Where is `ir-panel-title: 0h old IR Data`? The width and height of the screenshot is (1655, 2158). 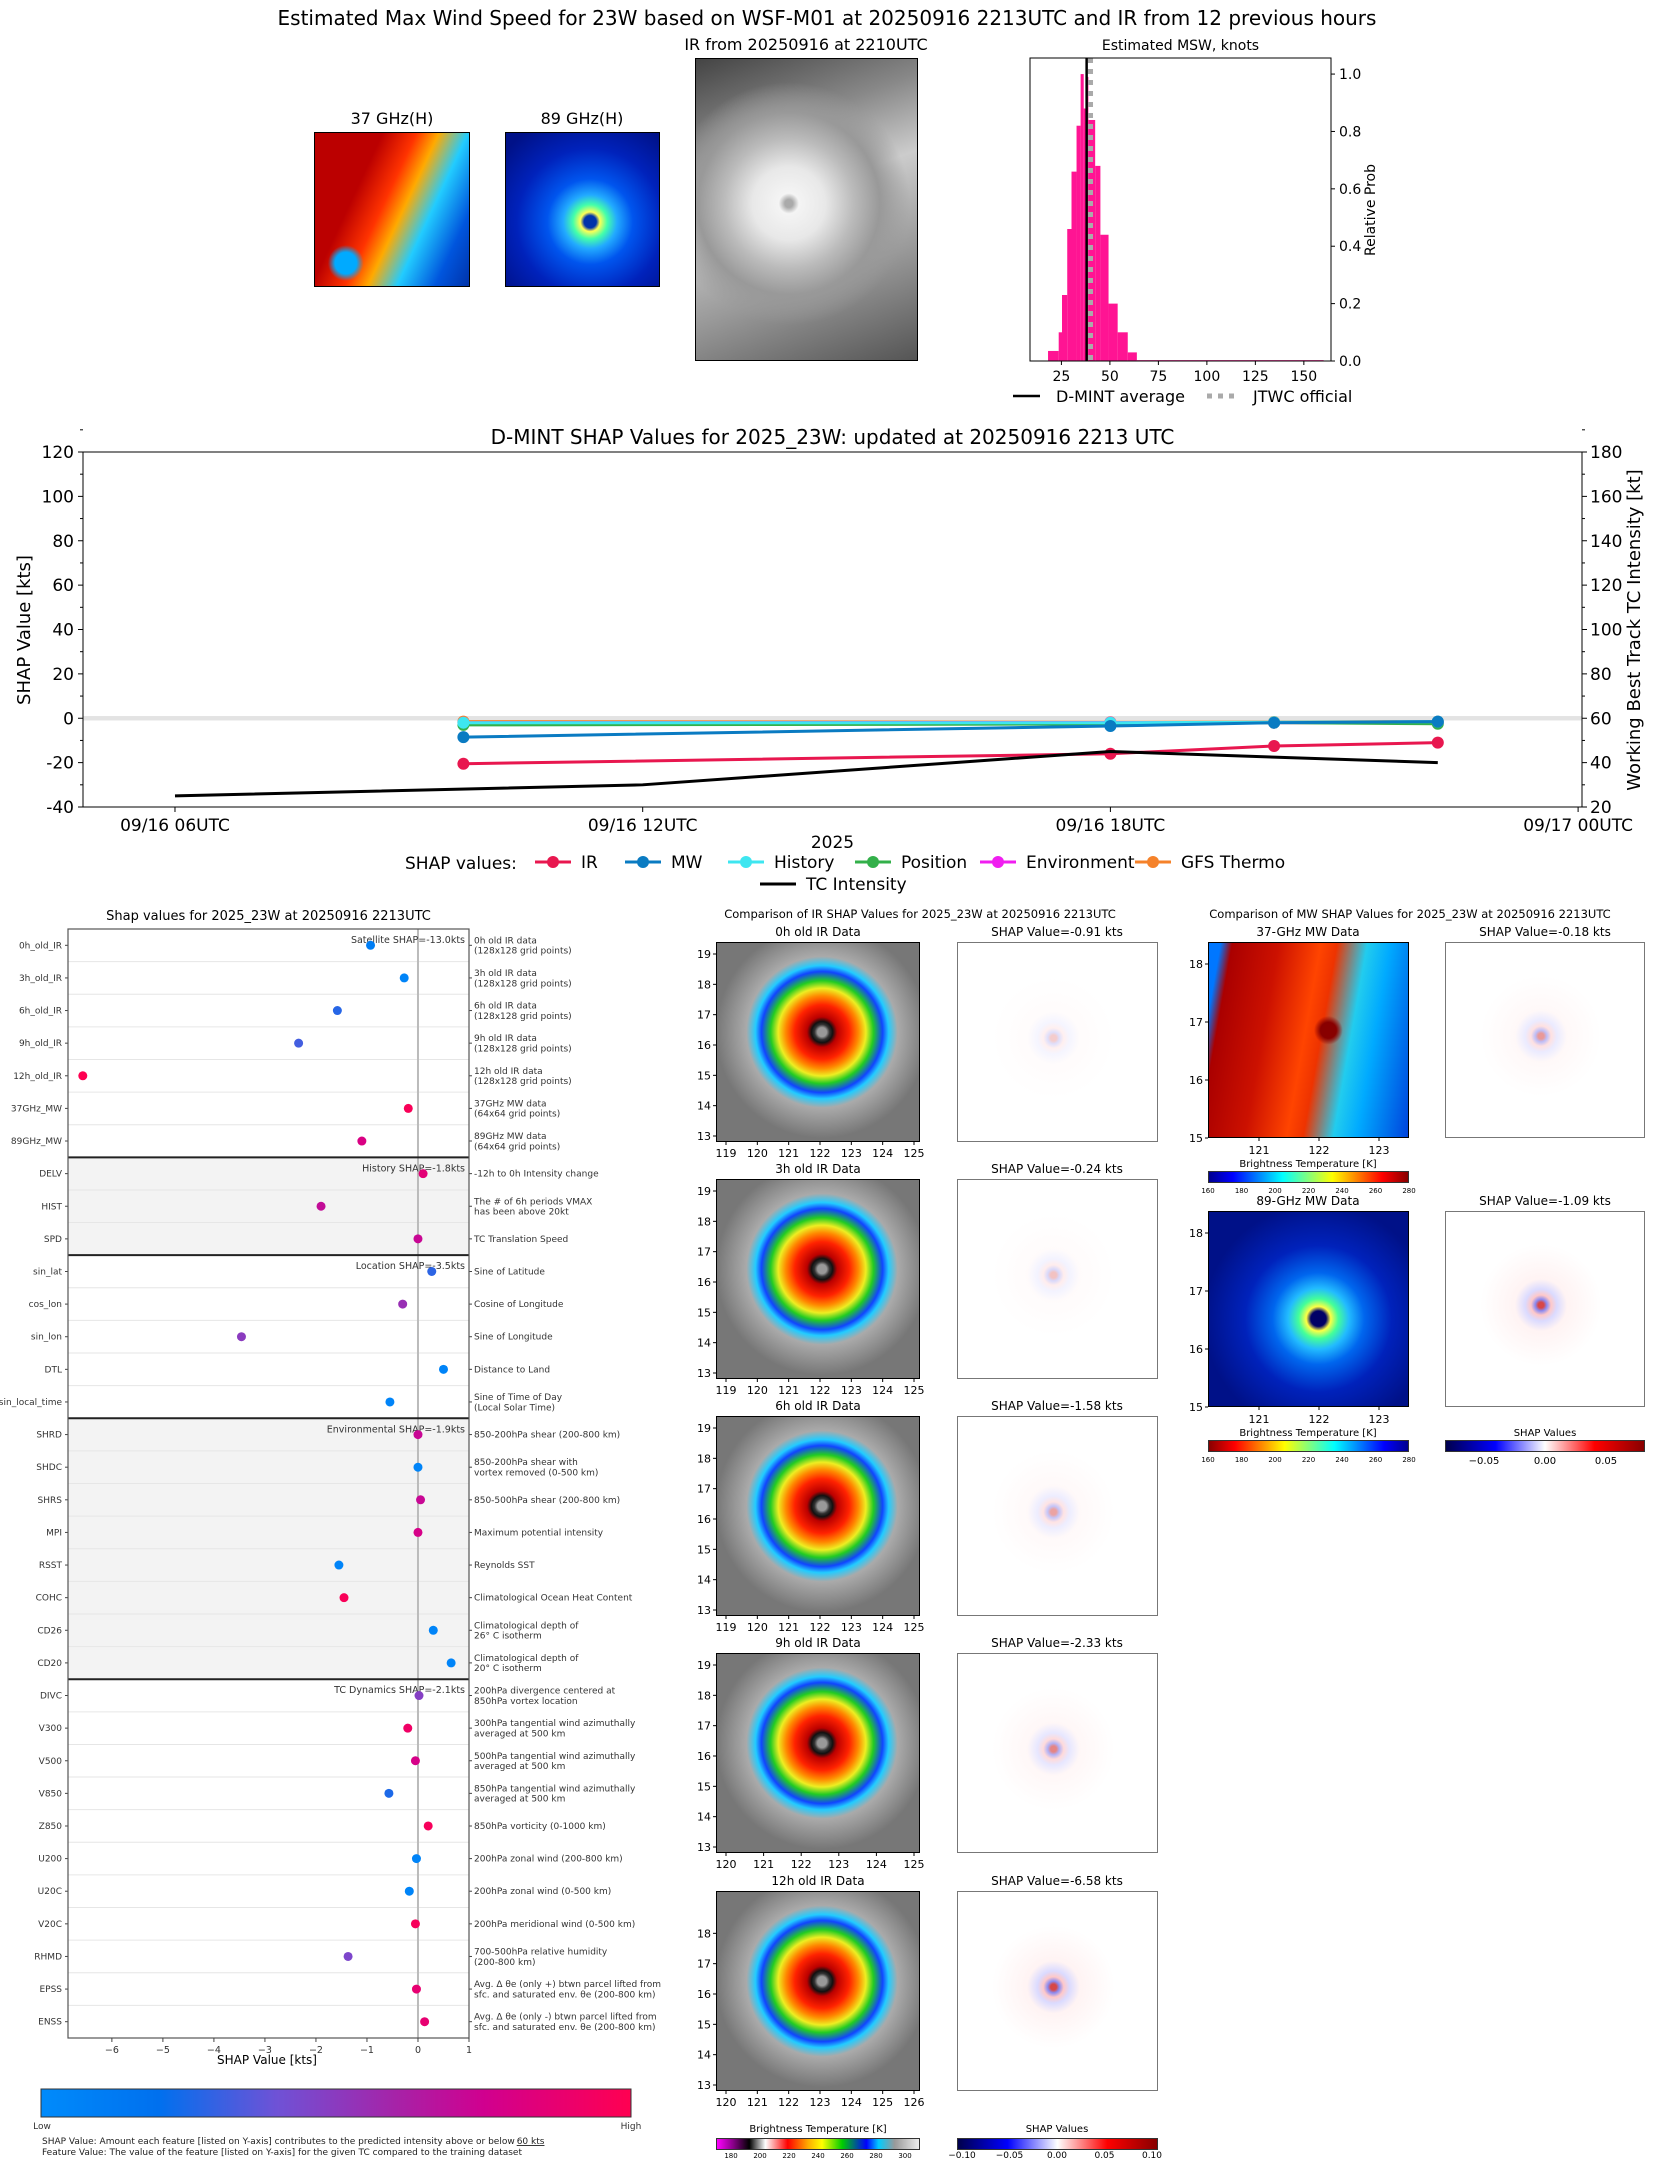 ir-panel-title: 0h old IR Data is located at coordinates (818, 932).